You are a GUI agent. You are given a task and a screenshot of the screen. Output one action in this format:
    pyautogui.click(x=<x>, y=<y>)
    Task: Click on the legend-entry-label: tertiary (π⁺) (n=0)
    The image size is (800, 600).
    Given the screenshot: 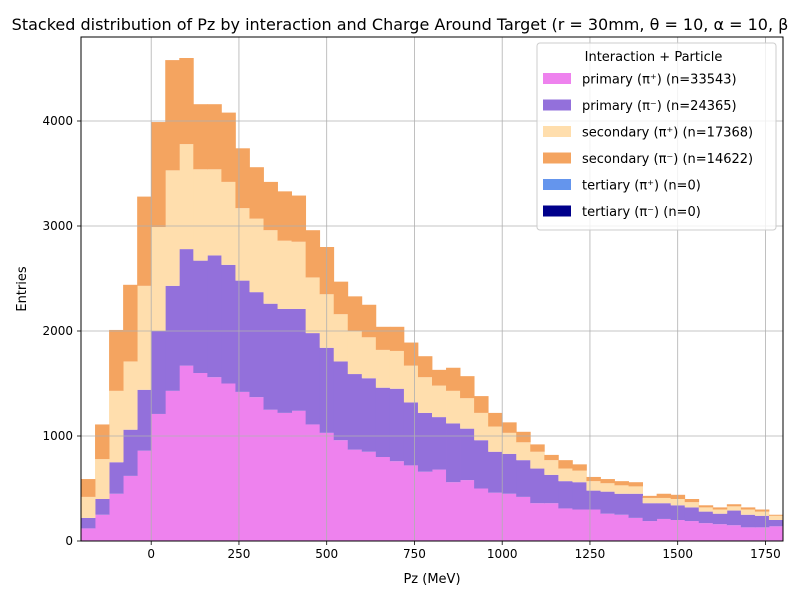 What is the action you would take?
    pyautogui.click(x=641, y=186)
    